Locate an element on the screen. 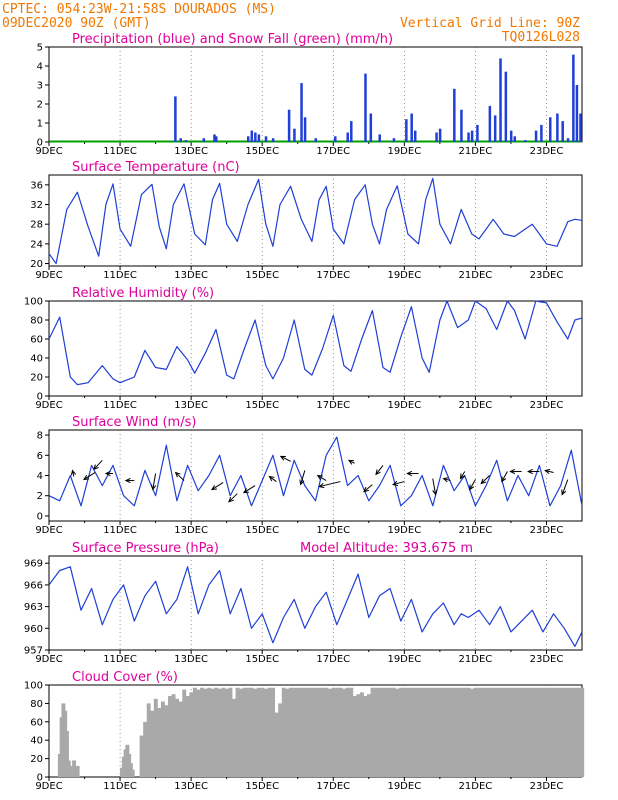 The height and width of the screenshot is (800, 618). temp-frame is located at coordinates (315, 220).